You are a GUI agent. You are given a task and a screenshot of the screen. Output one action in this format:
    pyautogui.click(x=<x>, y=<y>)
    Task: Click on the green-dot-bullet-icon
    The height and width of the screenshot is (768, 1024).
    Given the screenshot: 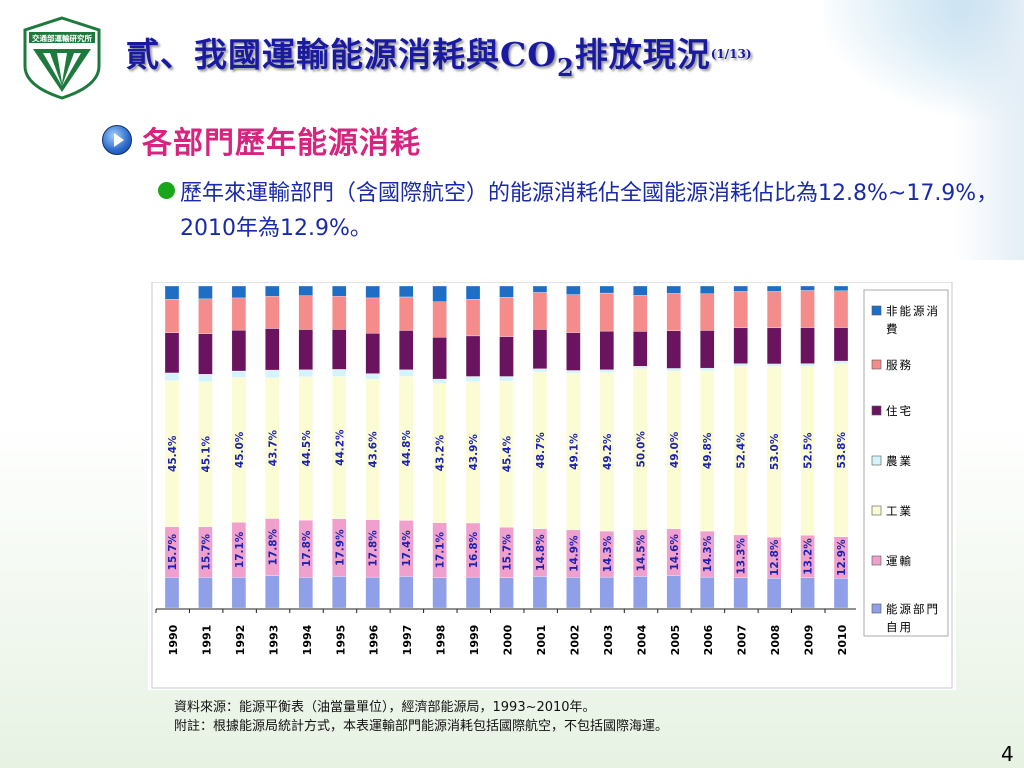 What is the action you would take?
    pyautogui.click(x=166, y=190)
    